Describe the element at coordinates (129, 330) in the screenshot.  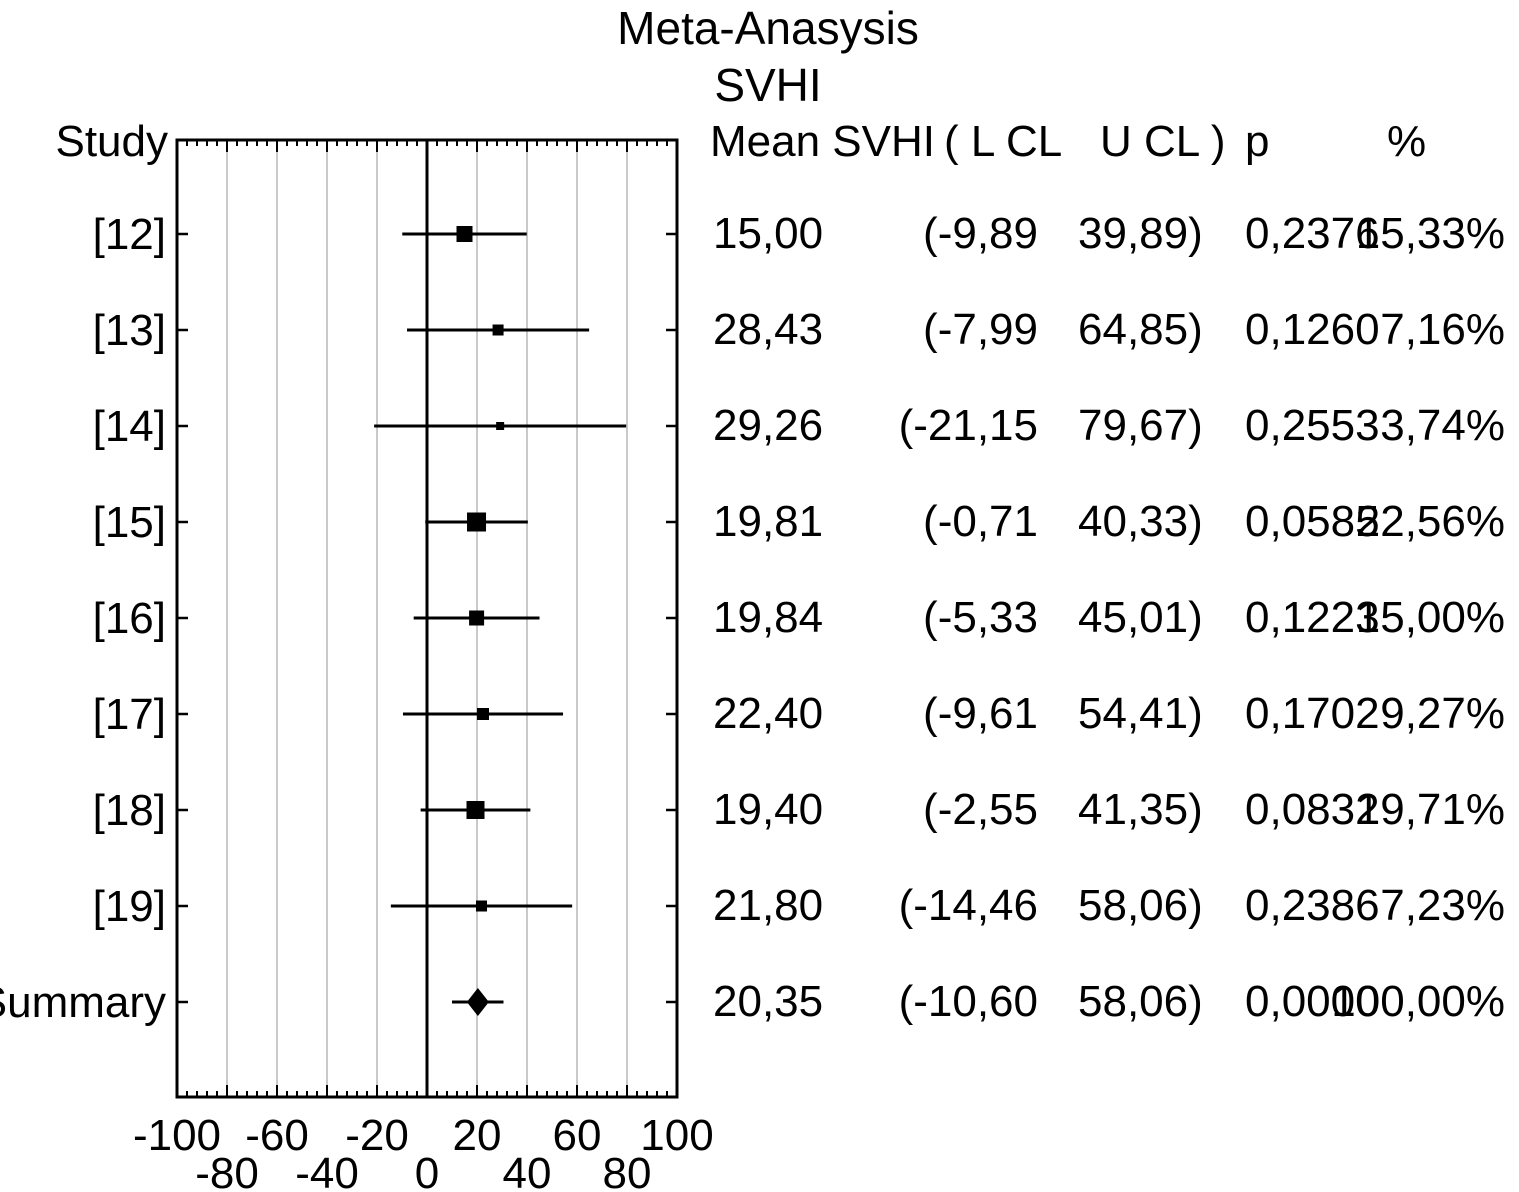
I see `study-label: [13]` at that location.